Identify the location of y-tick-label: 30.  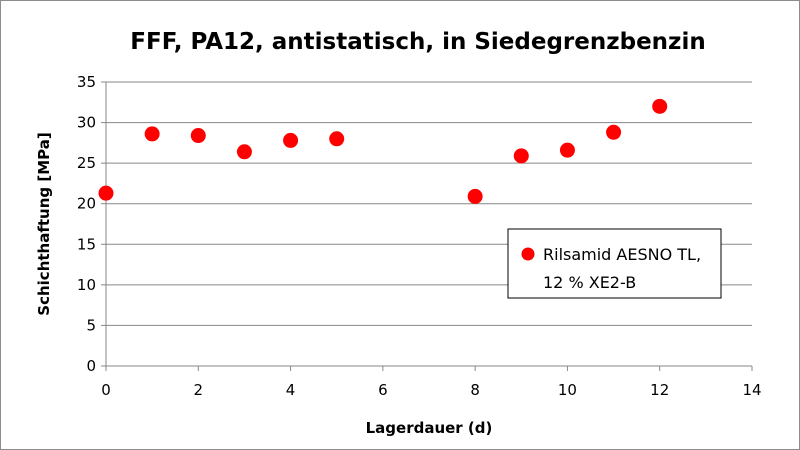
(86, 123).